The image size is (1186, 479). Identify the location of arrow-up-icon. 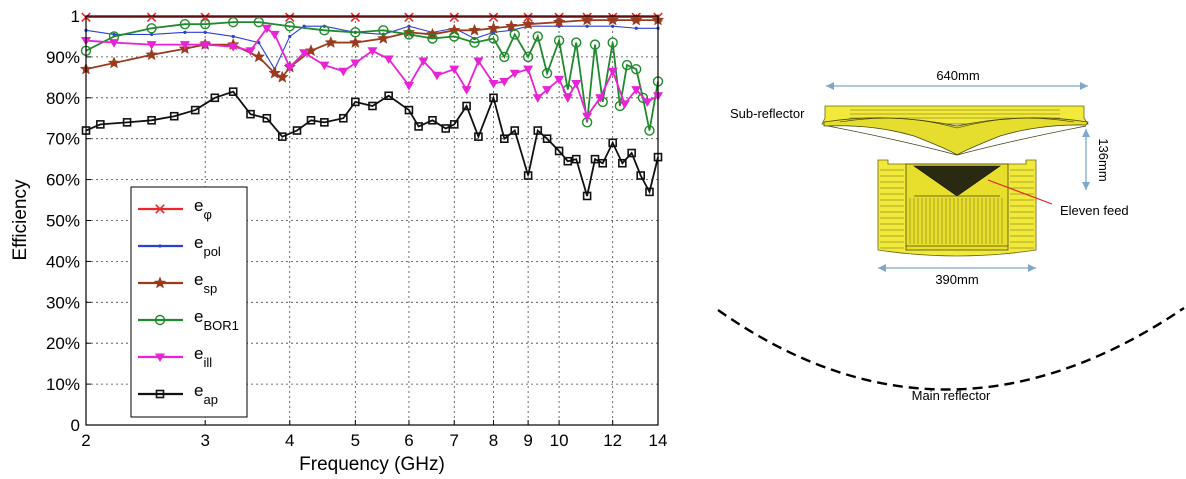
(1086, 133).